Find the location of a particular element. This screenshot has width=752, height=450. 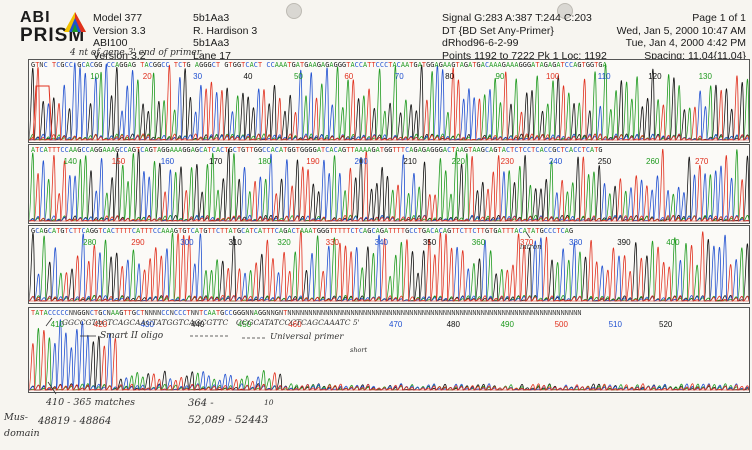

position-label: 60 is located at coordinates (349, 76).